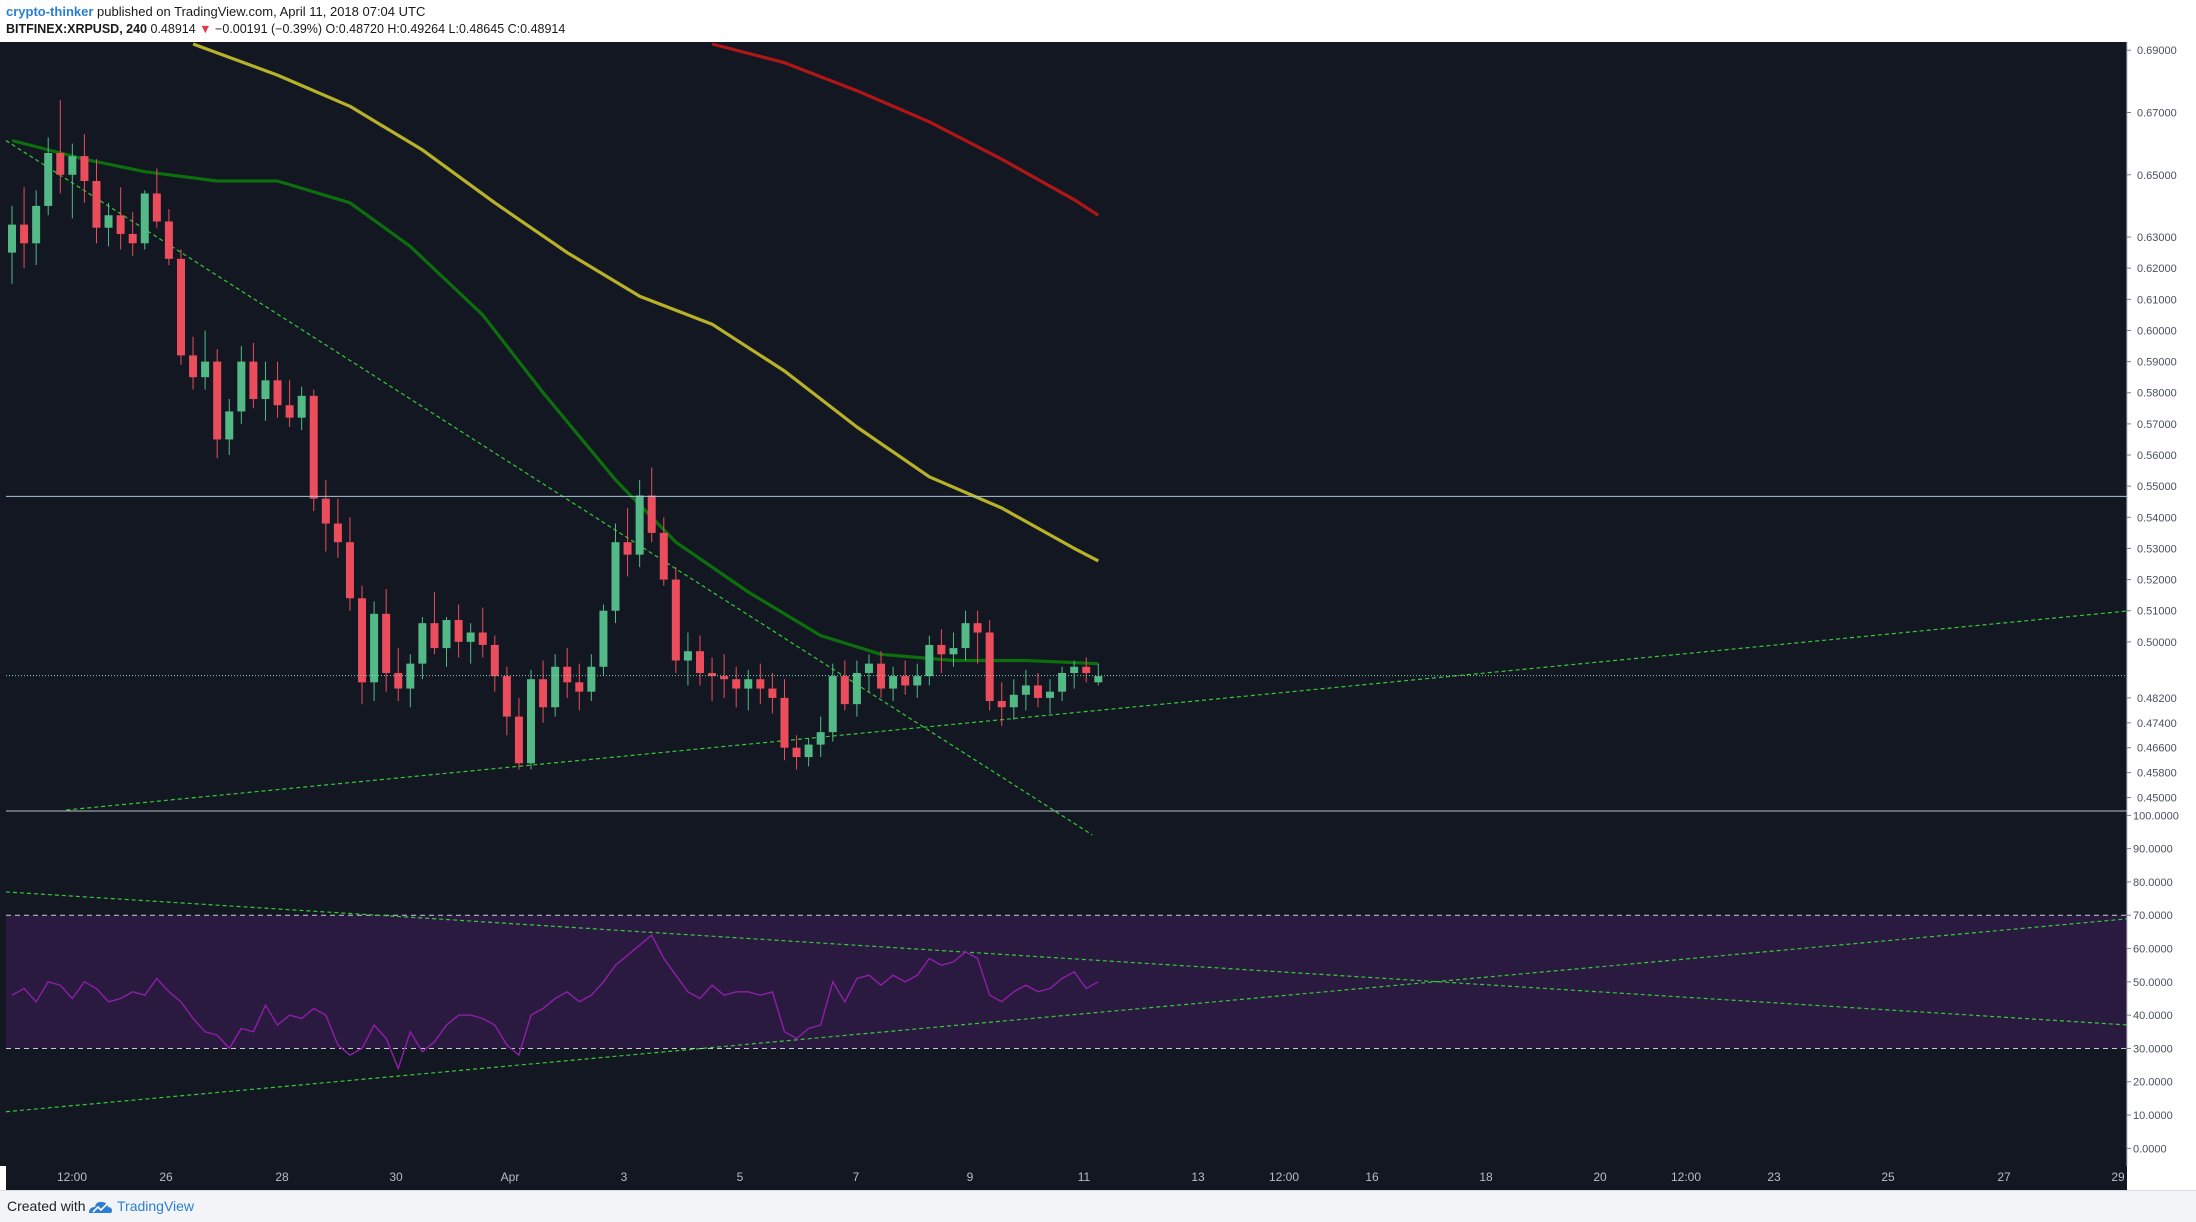 The image size is (2196, 1222). I want to click on rsi-band, so click(1066, 982).